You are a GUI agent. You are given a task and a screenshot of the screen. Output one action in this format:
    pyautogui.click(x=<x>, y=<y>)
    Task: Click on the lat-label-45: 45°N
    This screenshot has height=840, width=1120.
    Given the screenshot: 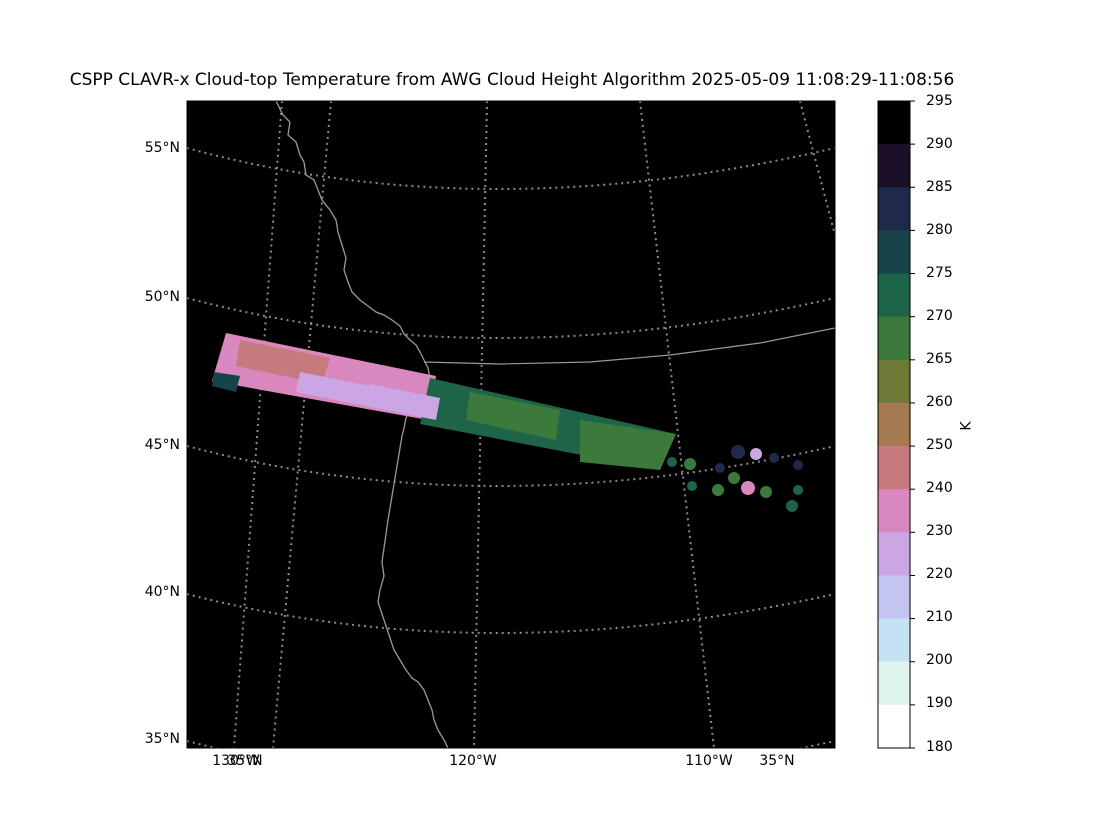 What is the action you would take?
    pyautogui.click(x=162, y=445)
    